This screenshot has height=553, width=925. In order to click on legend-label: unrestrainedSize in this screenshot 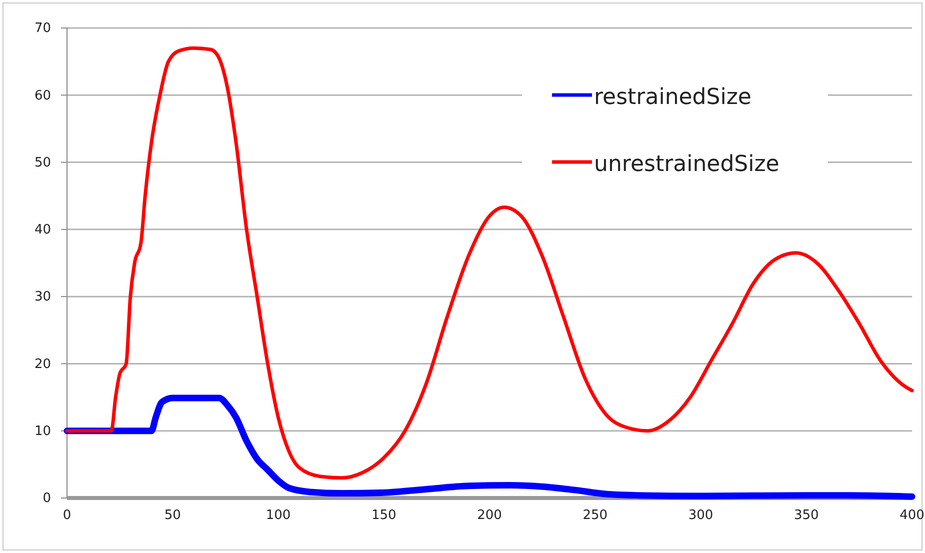, I will do `click(687, 164)`.